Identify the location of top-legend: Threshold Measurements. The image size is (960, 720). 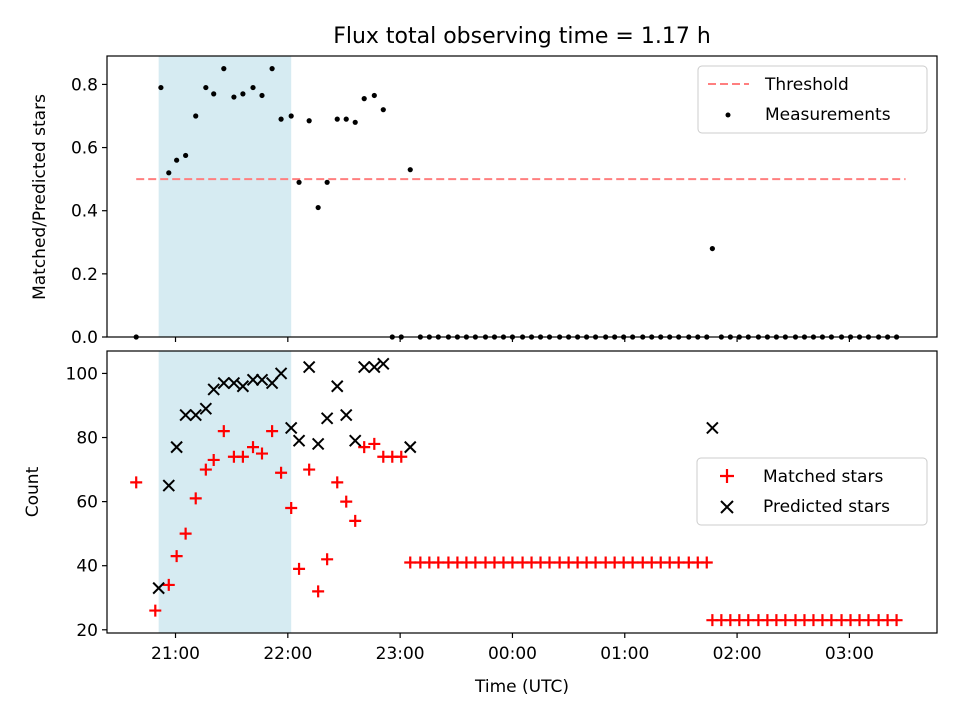
(812, 99).